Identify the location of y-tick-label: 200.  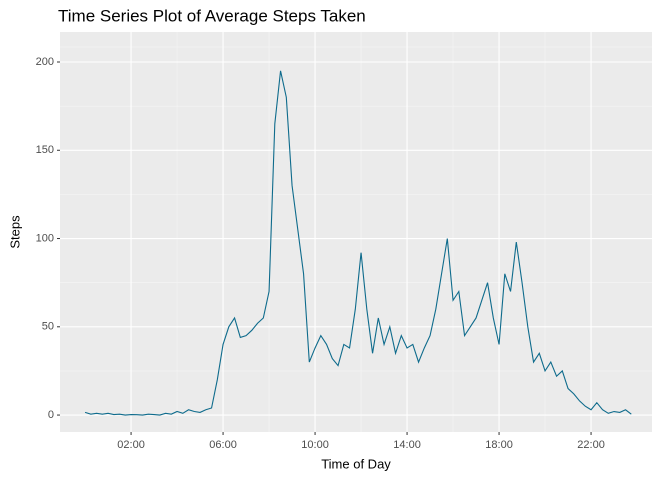
(45, 62).